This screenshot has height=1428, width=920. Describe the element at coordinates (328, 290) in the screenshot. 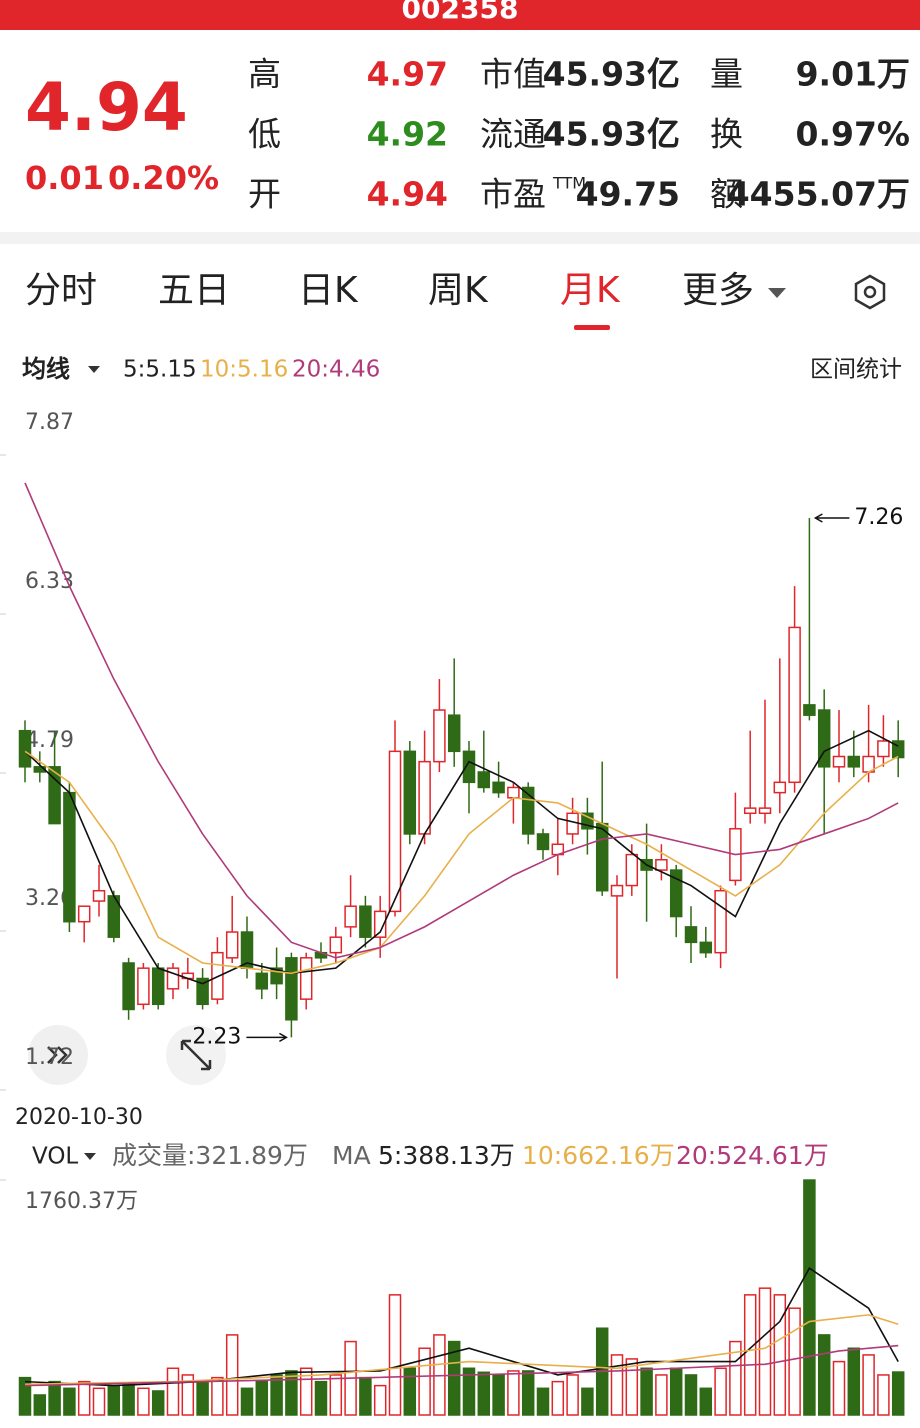

I see `tab: 日K` at that location.